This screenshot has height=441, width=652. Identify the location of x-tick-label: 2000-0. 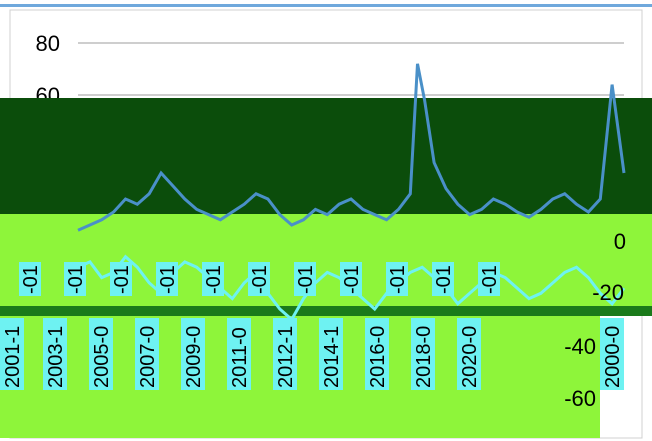
(613, 357).